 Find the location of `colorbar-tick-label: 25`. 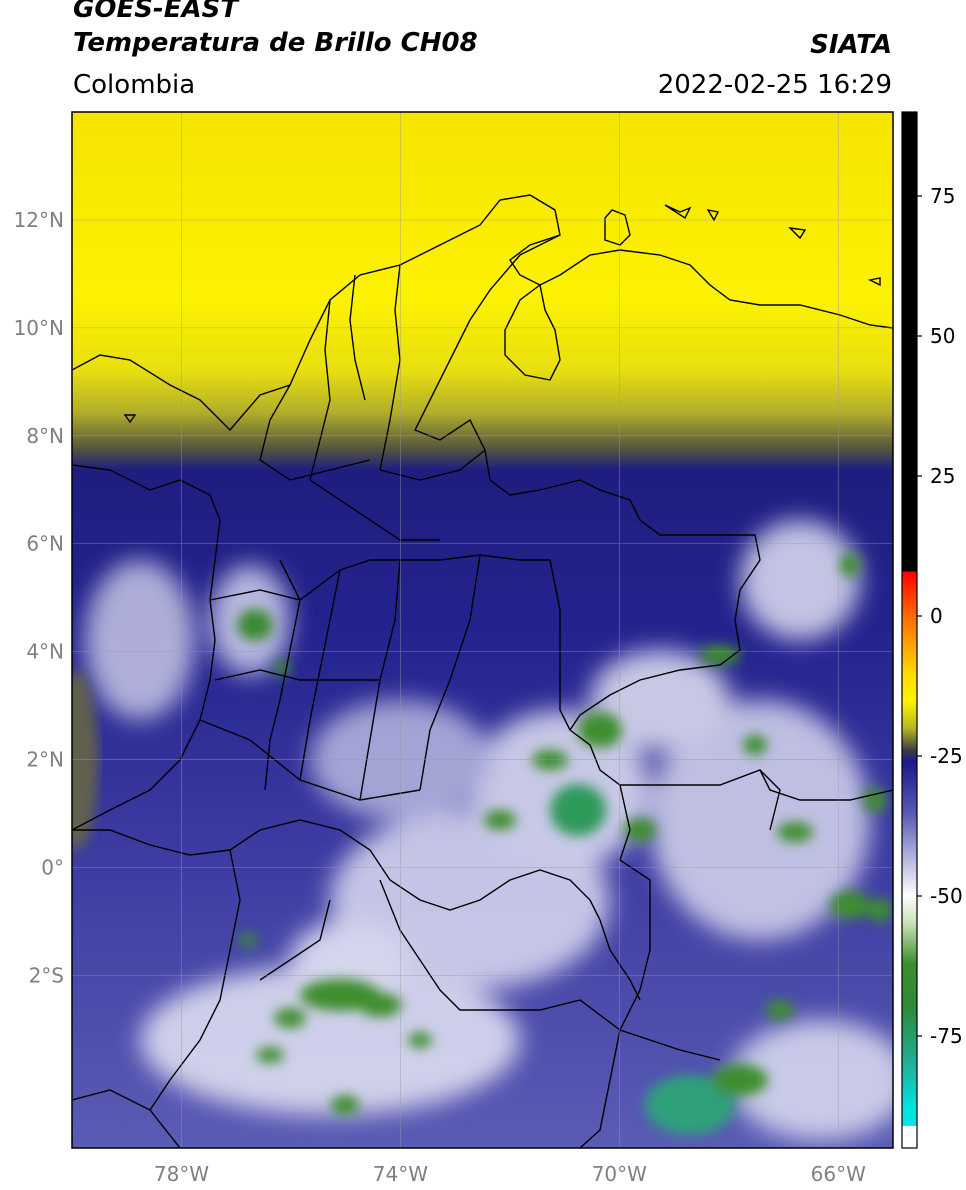

colorbar-tick-label: 25 is located at coordinates (942, 476).